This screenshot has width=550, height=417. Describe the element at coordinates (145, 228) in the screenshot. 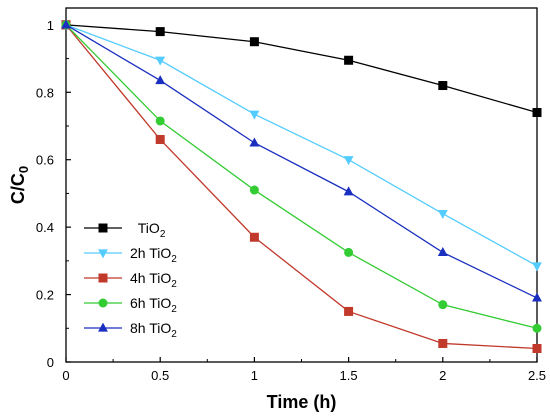

I see `legend-label-text: TiO` at that location.